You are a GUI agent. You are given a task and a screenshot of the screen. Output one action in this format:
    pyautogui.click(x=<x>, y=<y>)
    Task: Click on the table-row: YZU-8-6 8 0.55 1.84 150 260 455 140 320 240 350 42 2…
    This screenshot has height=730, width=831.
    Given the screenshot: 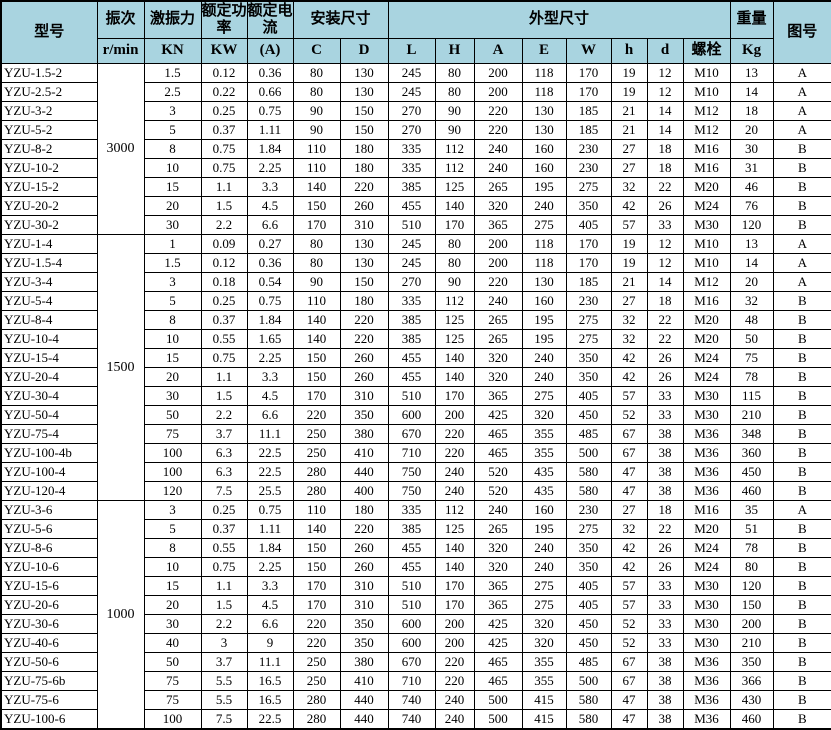 What is the action you would take?
    pyautogui.click(x=415, y=548)
    